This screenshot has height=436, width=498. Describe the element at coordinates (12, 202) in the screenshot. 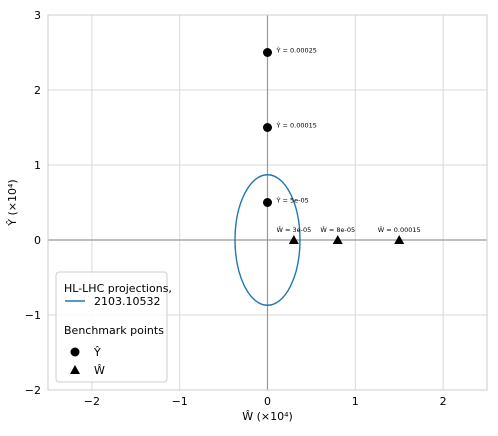

I see `y-axis-label: Ŷ (×10⁴)` at that location.